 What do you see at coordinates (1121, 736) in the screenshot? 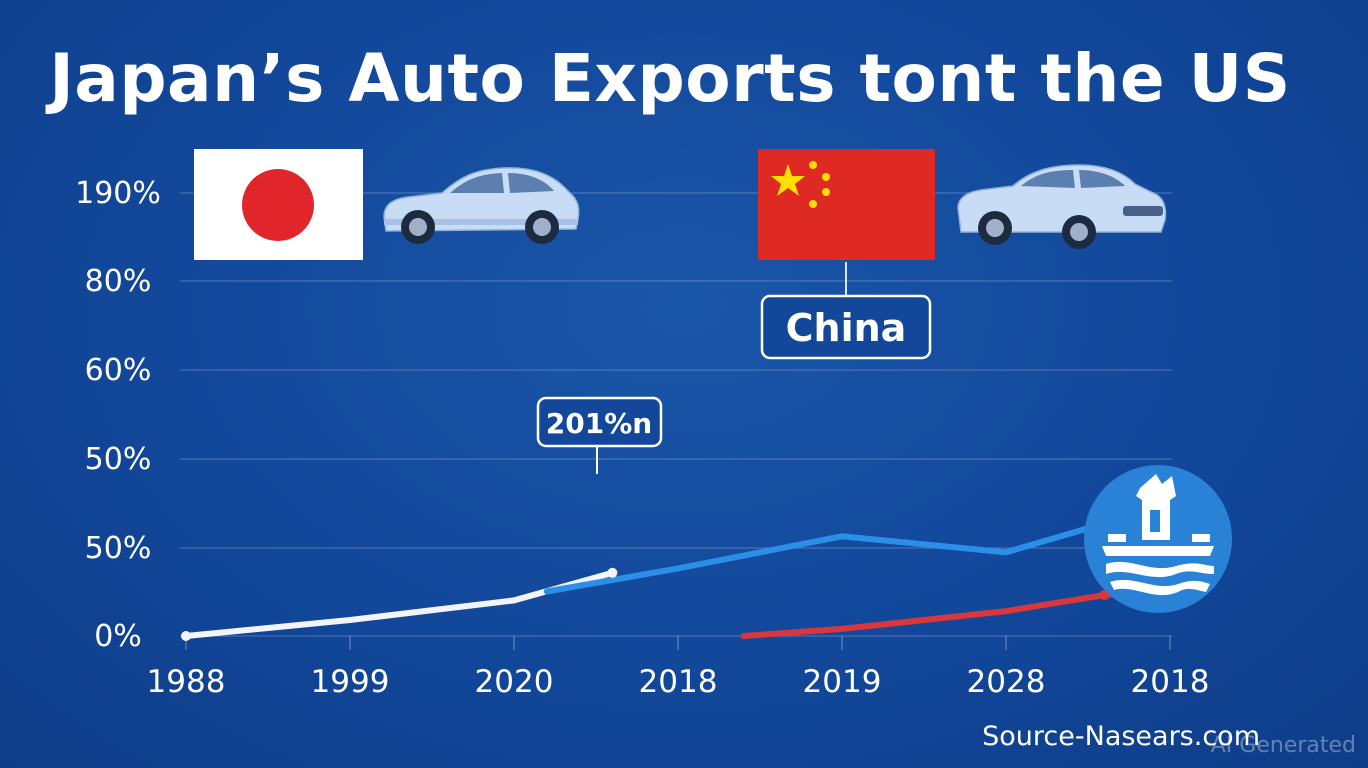
I see `source-credit: Source-Nasears.com` at bounding box center [1121, 736].